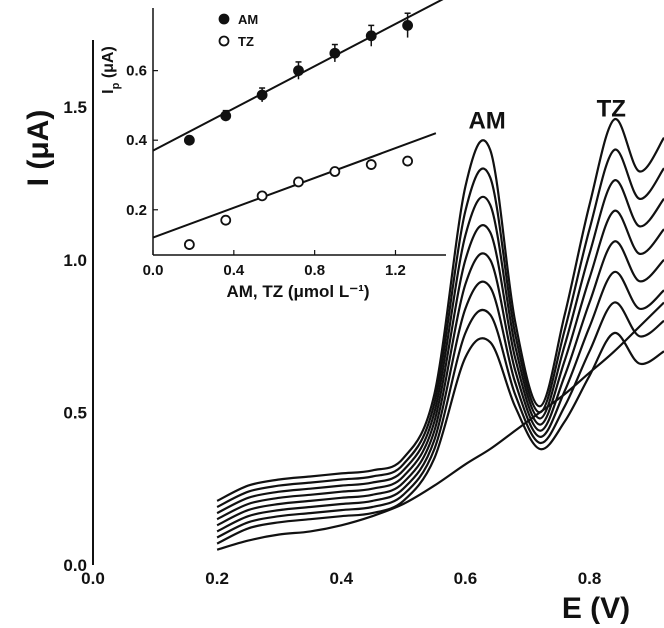 The width and height of the screenshot is (664, 628). Describe the element at coordinates (546, 114) in the screenshot. I see `main-peak-labels: AM TZ` at that location.